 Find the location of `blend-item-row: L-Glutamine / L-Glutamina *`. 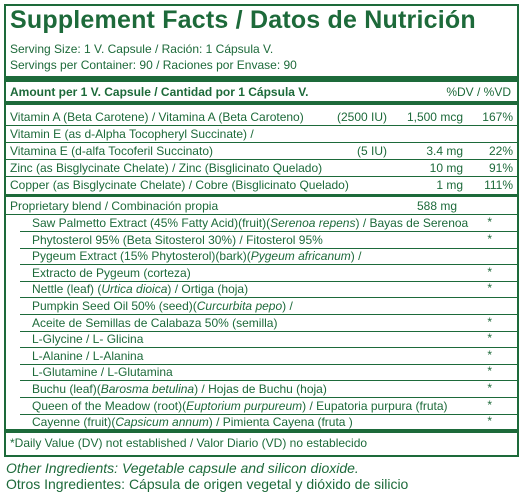

blend-item-row: L-Glutamine / L-Glutamina * is located at coordinates (268, 373).